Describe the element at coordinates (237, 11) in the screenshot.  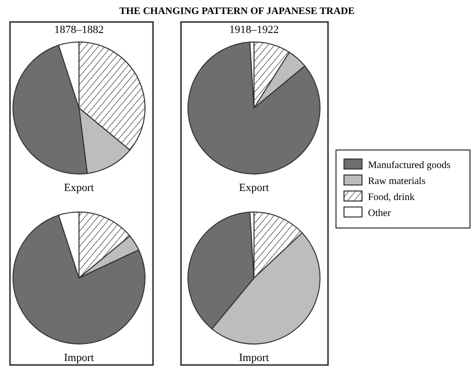
I see `chart-title: THE CHANGING PATTERN OF JAPANESE TRADE` at that location.